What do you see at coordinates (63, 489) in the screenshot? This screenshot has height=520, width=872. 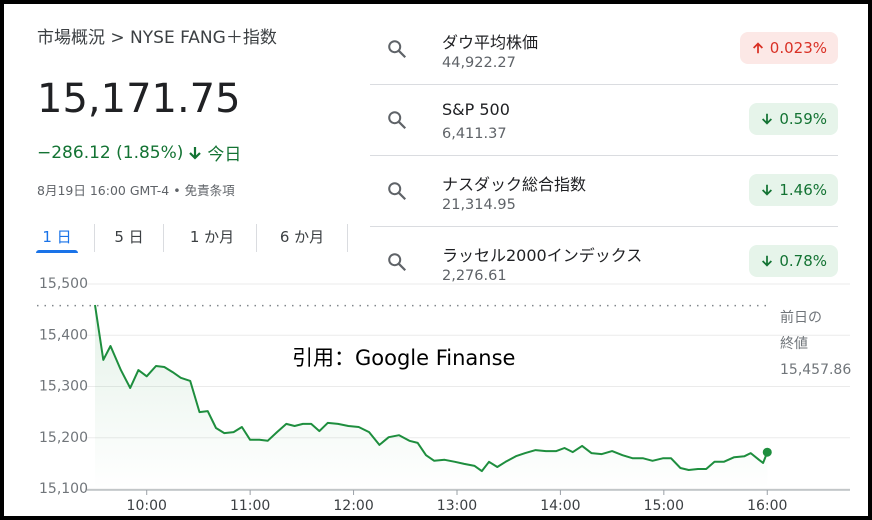 I see `y-tick-label: 15,100` at bounding box center [63, 489].